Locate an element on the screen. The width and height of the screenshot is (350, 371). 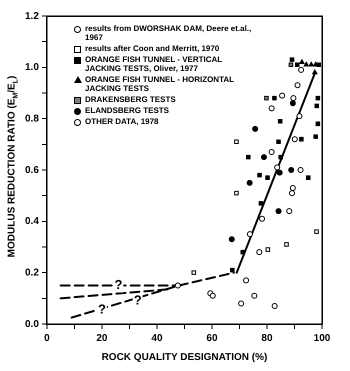
x-tick-label: 60 is located at coordinates (212, 338).